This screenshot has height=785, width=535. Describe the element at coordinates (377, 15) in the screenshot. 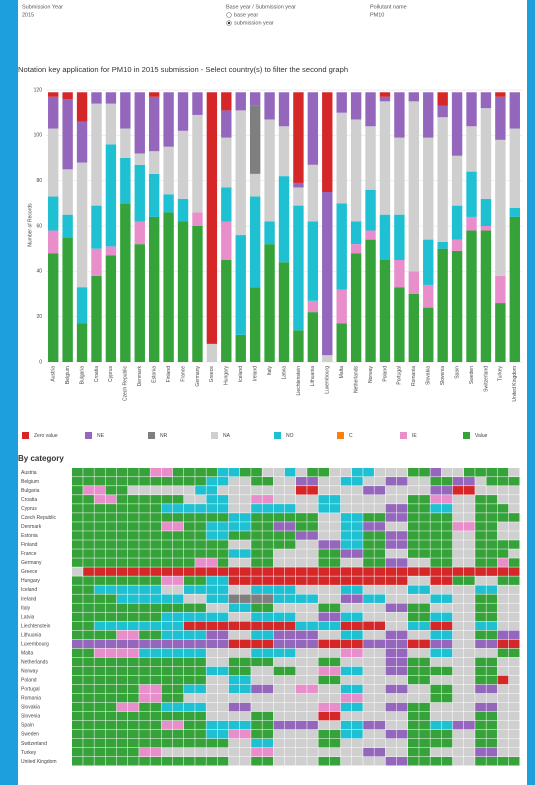

I see `filter-value: PM10` at that location.